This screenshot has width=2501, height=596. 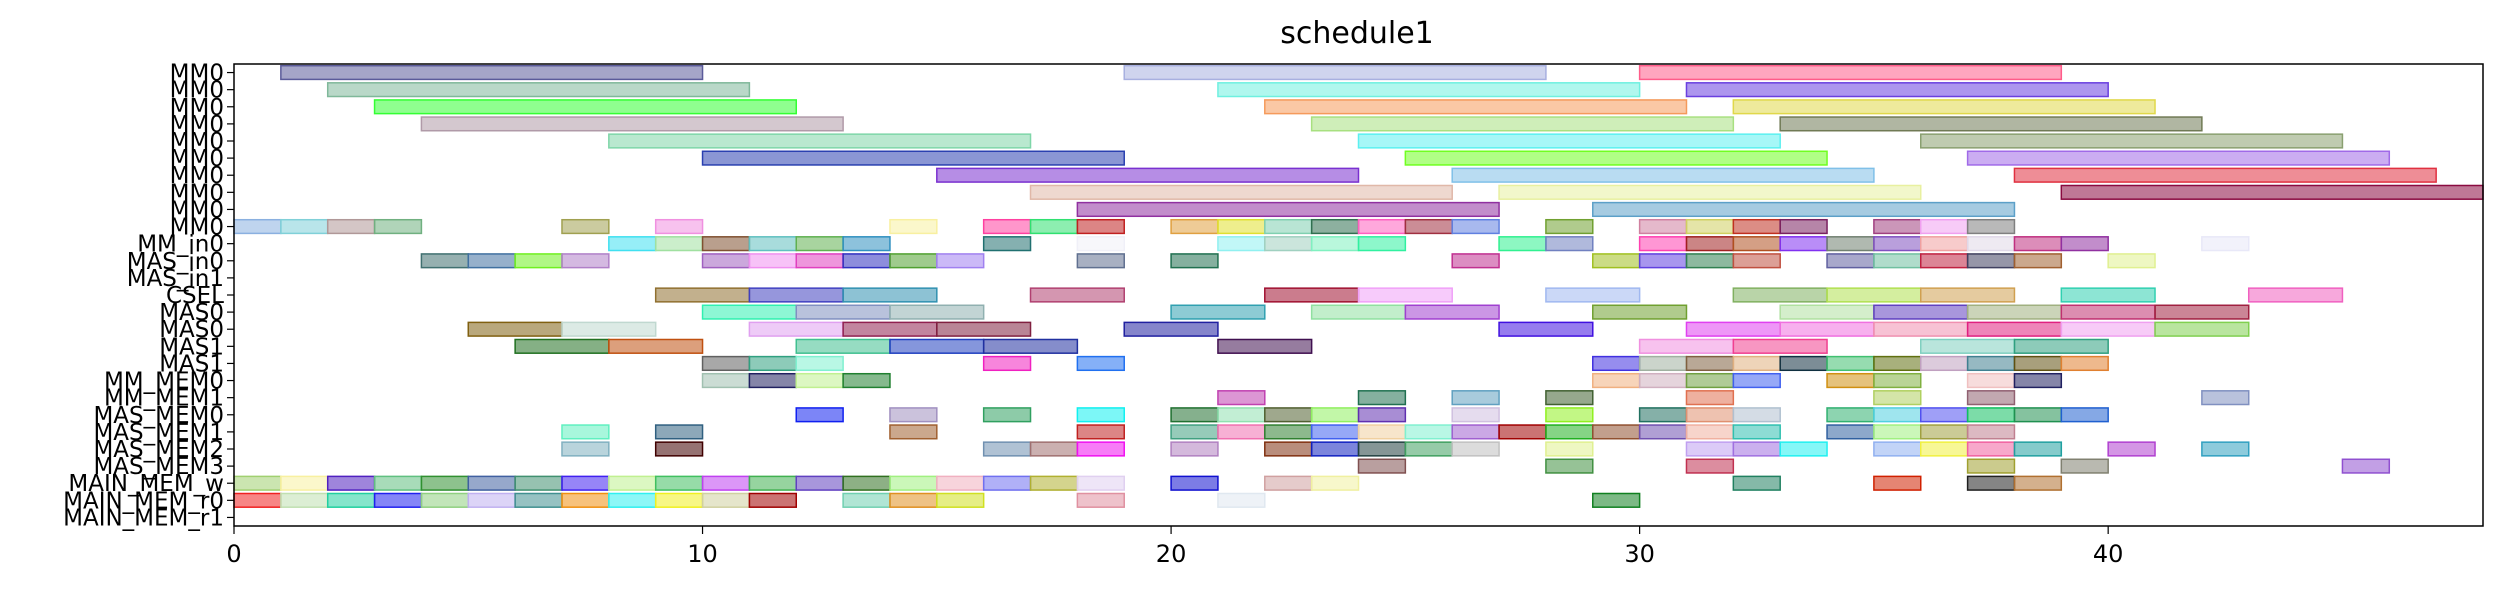 What do you see at coordinates (1171, 554) in the screenshot?
I see `x-tick-label: 20` at bounding box center [1171, 554].